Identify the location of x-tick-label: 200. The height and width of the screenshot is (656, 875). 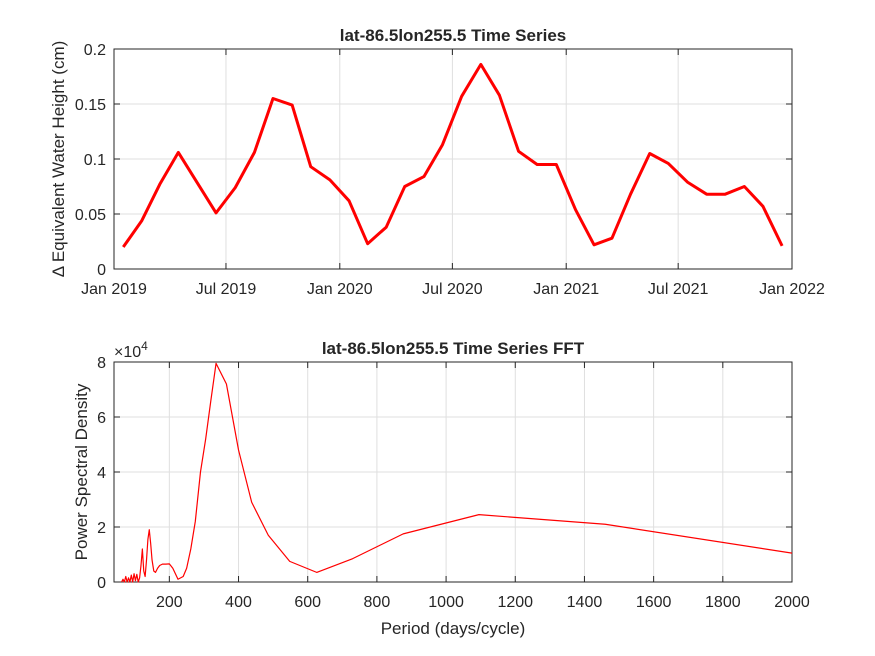
(169, 602).